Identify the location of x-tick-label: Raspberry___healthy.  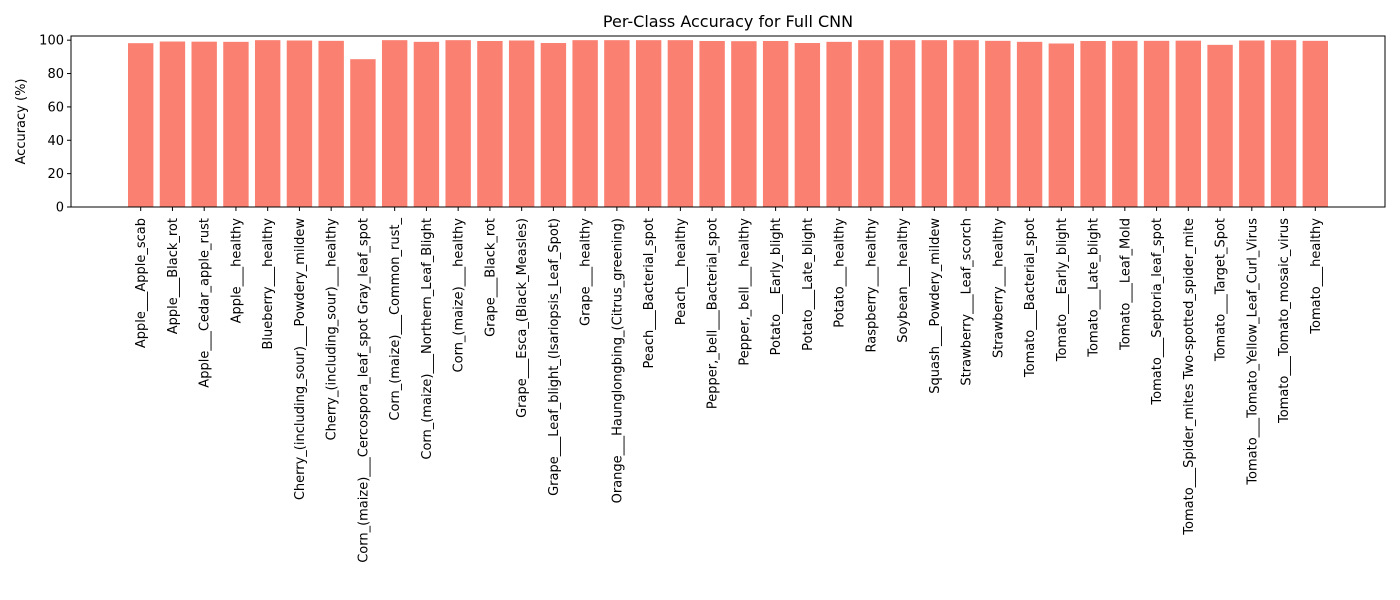
(871, 285).